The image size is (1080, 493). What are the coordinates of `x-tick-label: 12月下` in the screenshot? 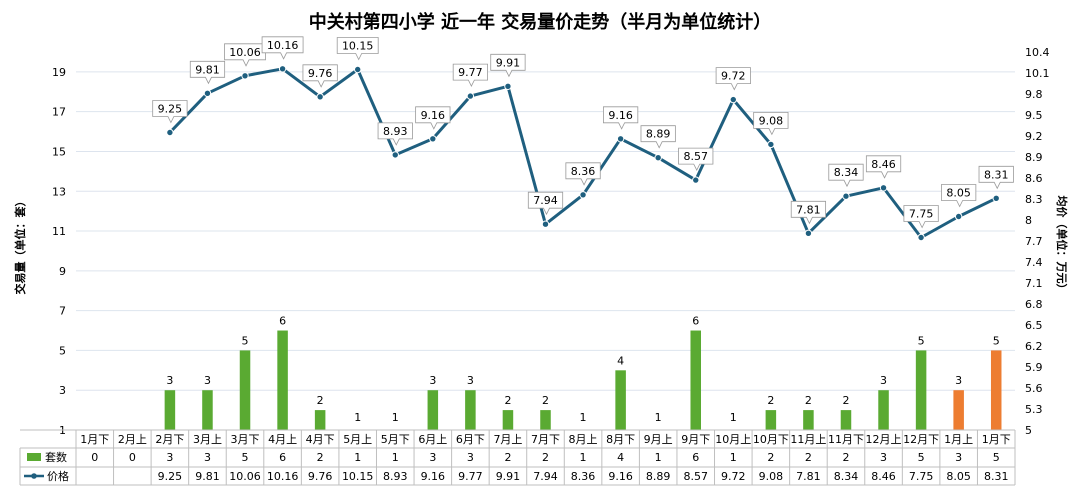 It's located at (921, 439).